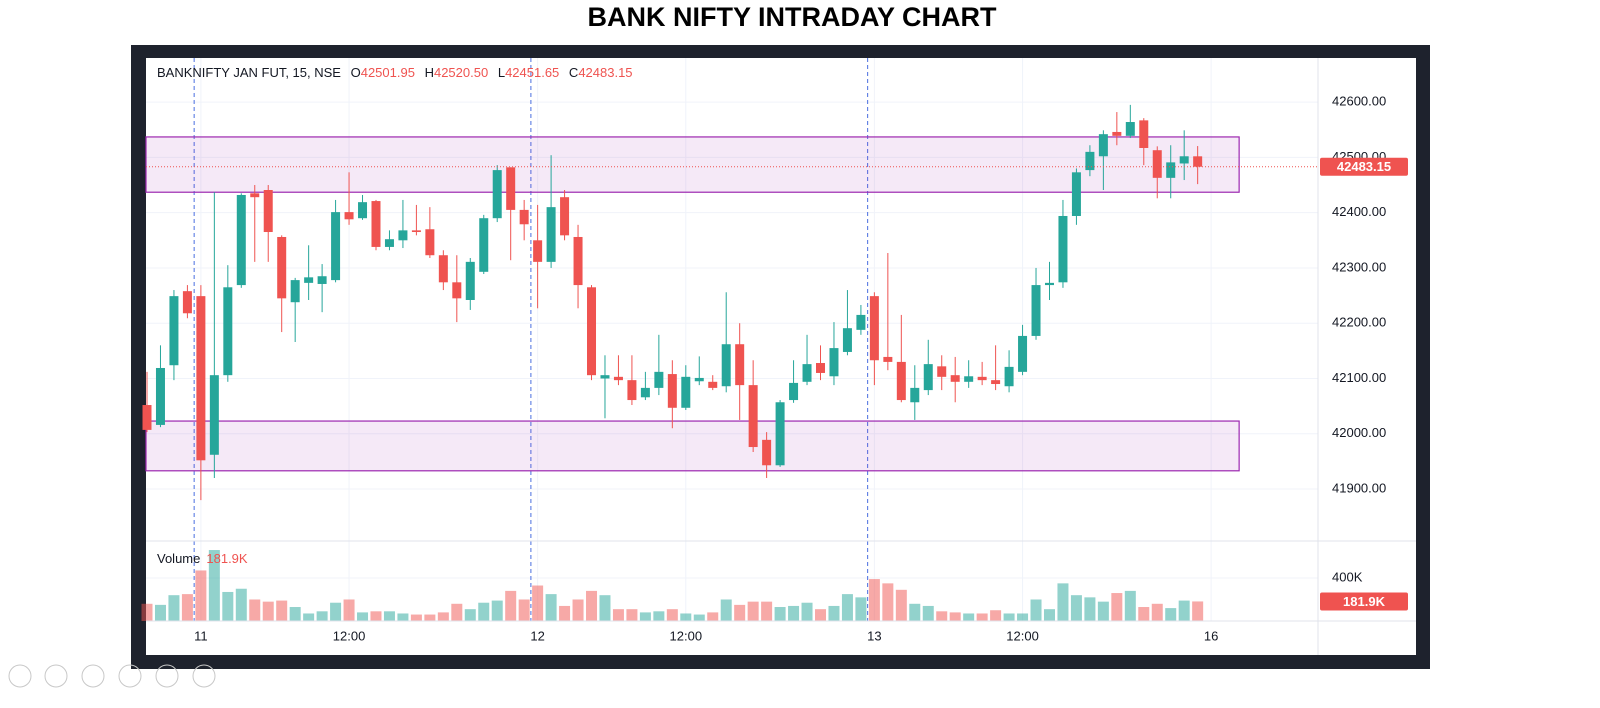  What do you see at coordinates (792, 17) in the screenshot?
I see `page-title: BANK NIFTY INTRADAY CHART` at bounding box center [792, 17].